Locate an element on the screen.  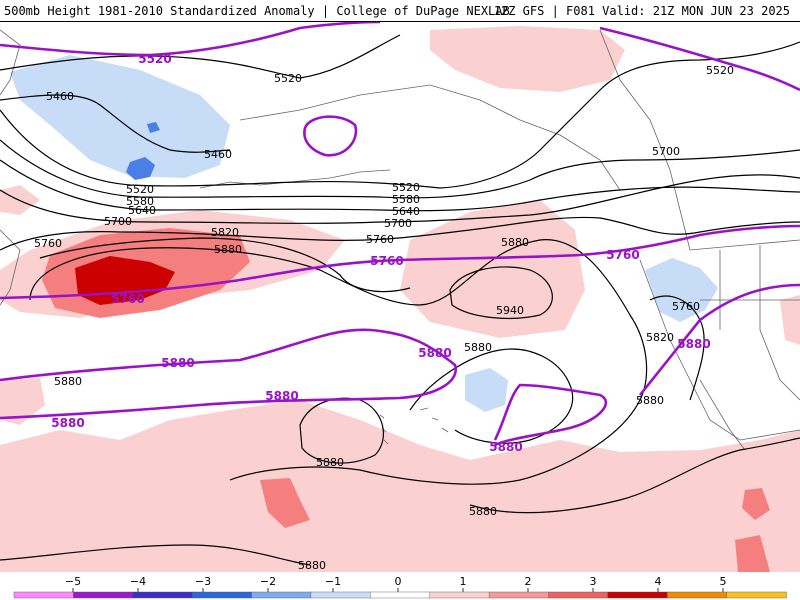
climo-contour-5520-west is located at coordinates (190, 39).